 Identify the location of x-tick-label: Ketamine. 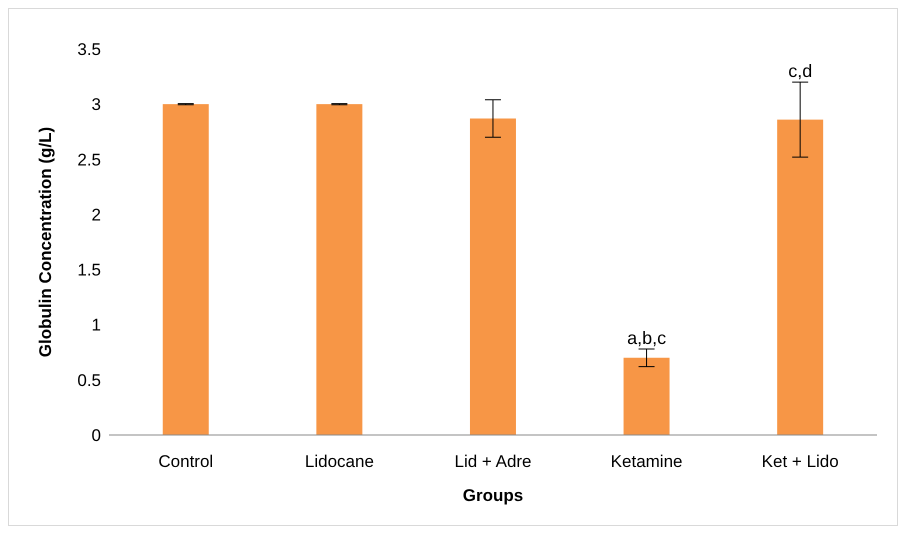
(646, 462).